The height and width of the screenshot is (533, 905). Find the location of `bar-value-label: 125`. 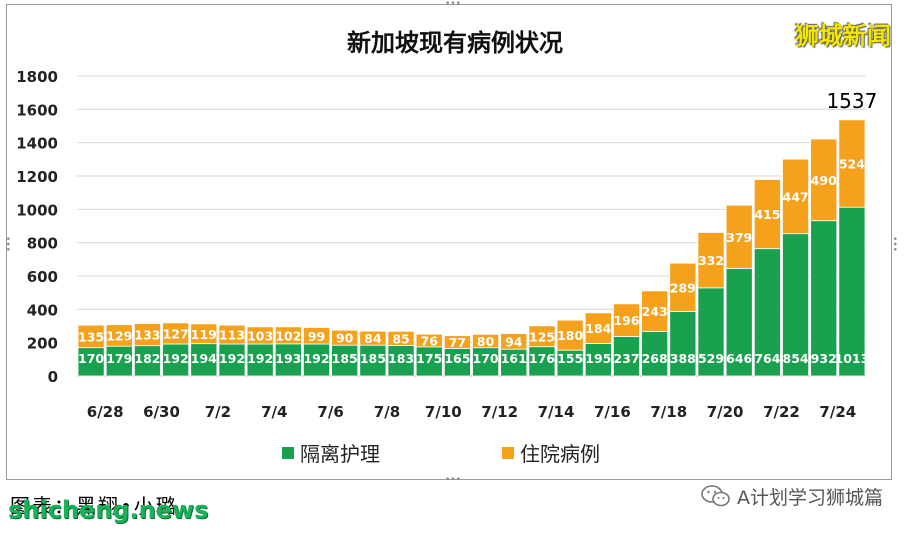

bar-value-label: 125 is located at coordinates (542, 336).